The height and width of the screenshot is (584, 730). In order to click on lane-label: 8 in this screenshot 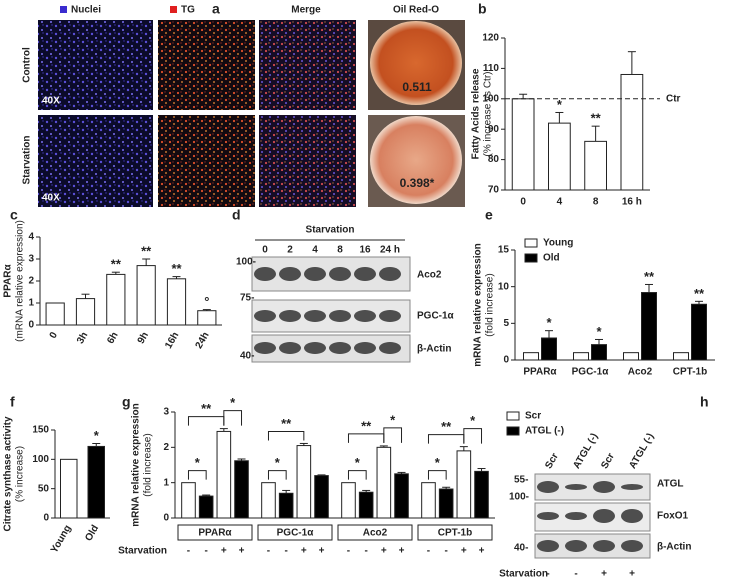, I will do `click(340, 250)`.